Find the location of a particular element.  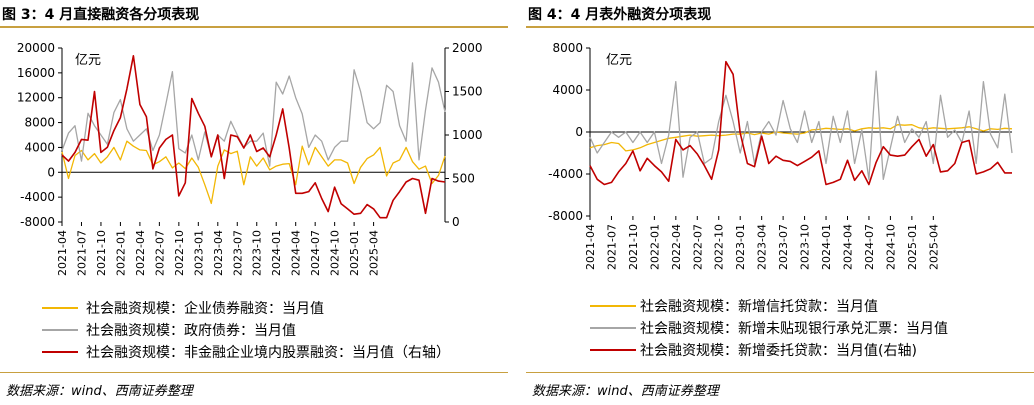

legend-label-3: 社会融资规模：非金融企业境内股票融资：当月值（右轴） is located at coordinates (268, 352).